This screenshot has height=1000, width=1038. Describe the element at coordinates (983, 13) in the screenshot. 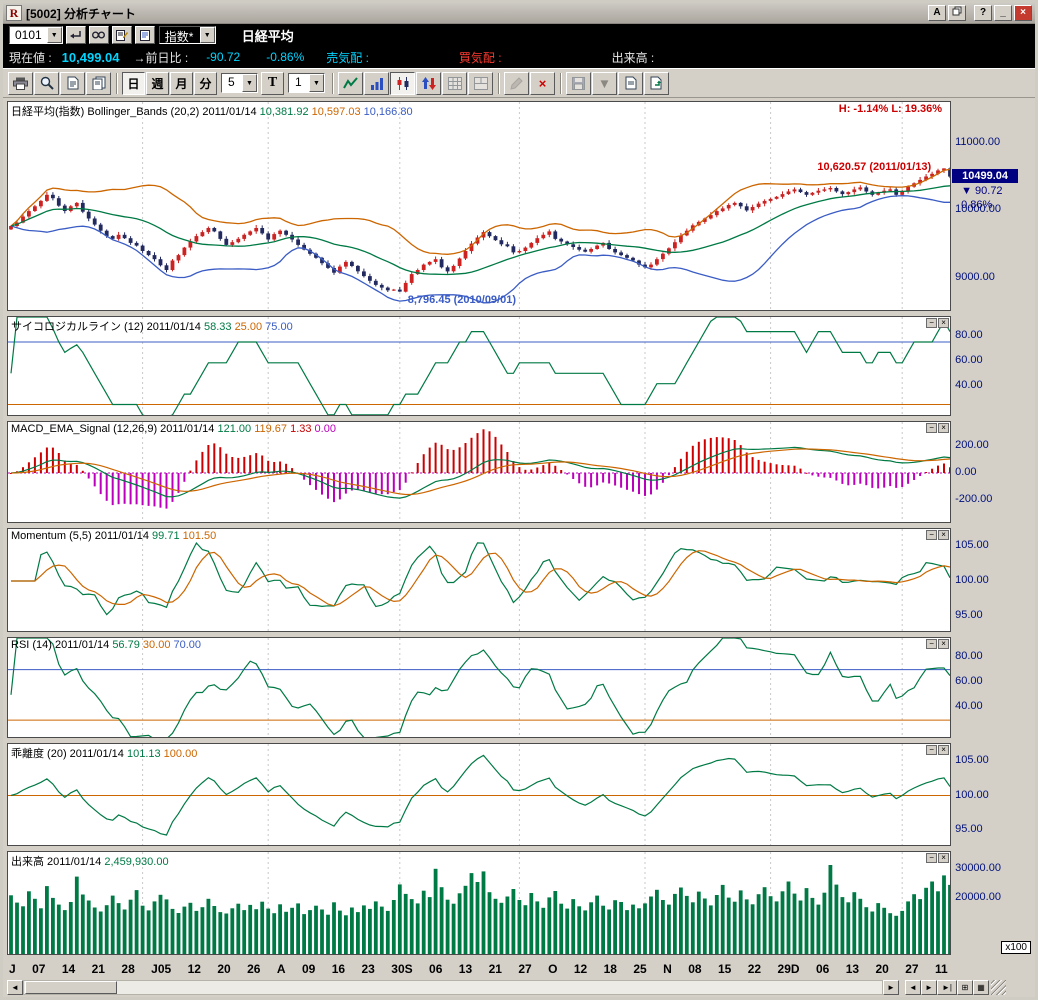

I see `help-button: ?` at that location.